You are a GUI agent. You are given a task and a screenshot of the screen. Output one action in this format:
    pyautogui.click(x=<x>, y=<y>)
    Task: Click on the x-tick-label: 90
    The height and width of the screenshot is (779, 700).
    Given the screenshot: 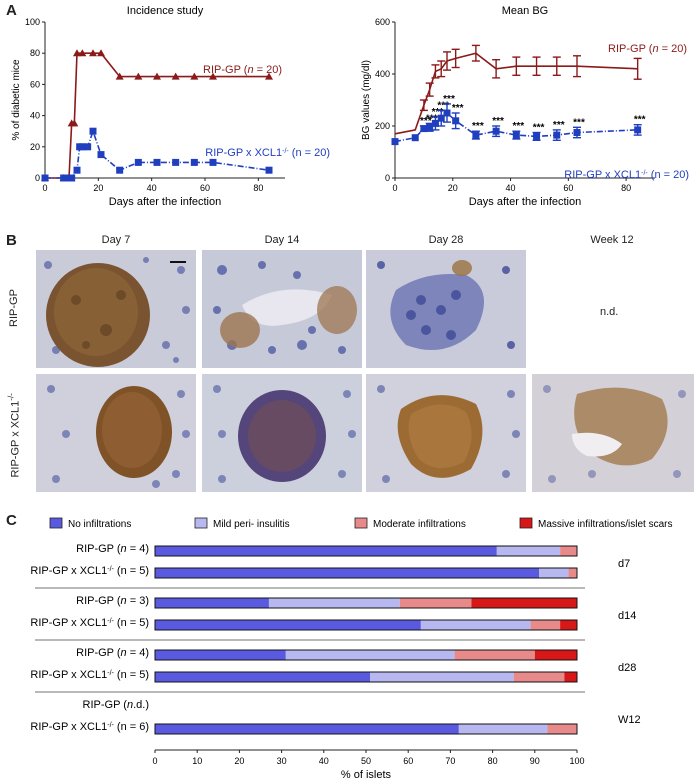 What is the action you would take?
    pyautogui.click(x=535, y=761)
    